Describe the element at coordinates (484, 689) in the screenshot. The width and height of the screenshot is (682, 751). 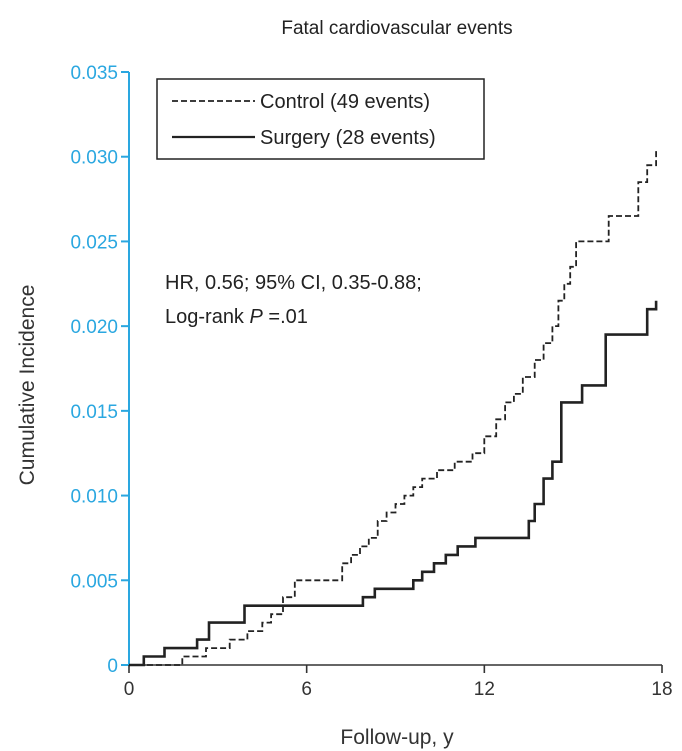
I see `x-tick-label: 12` at that location.